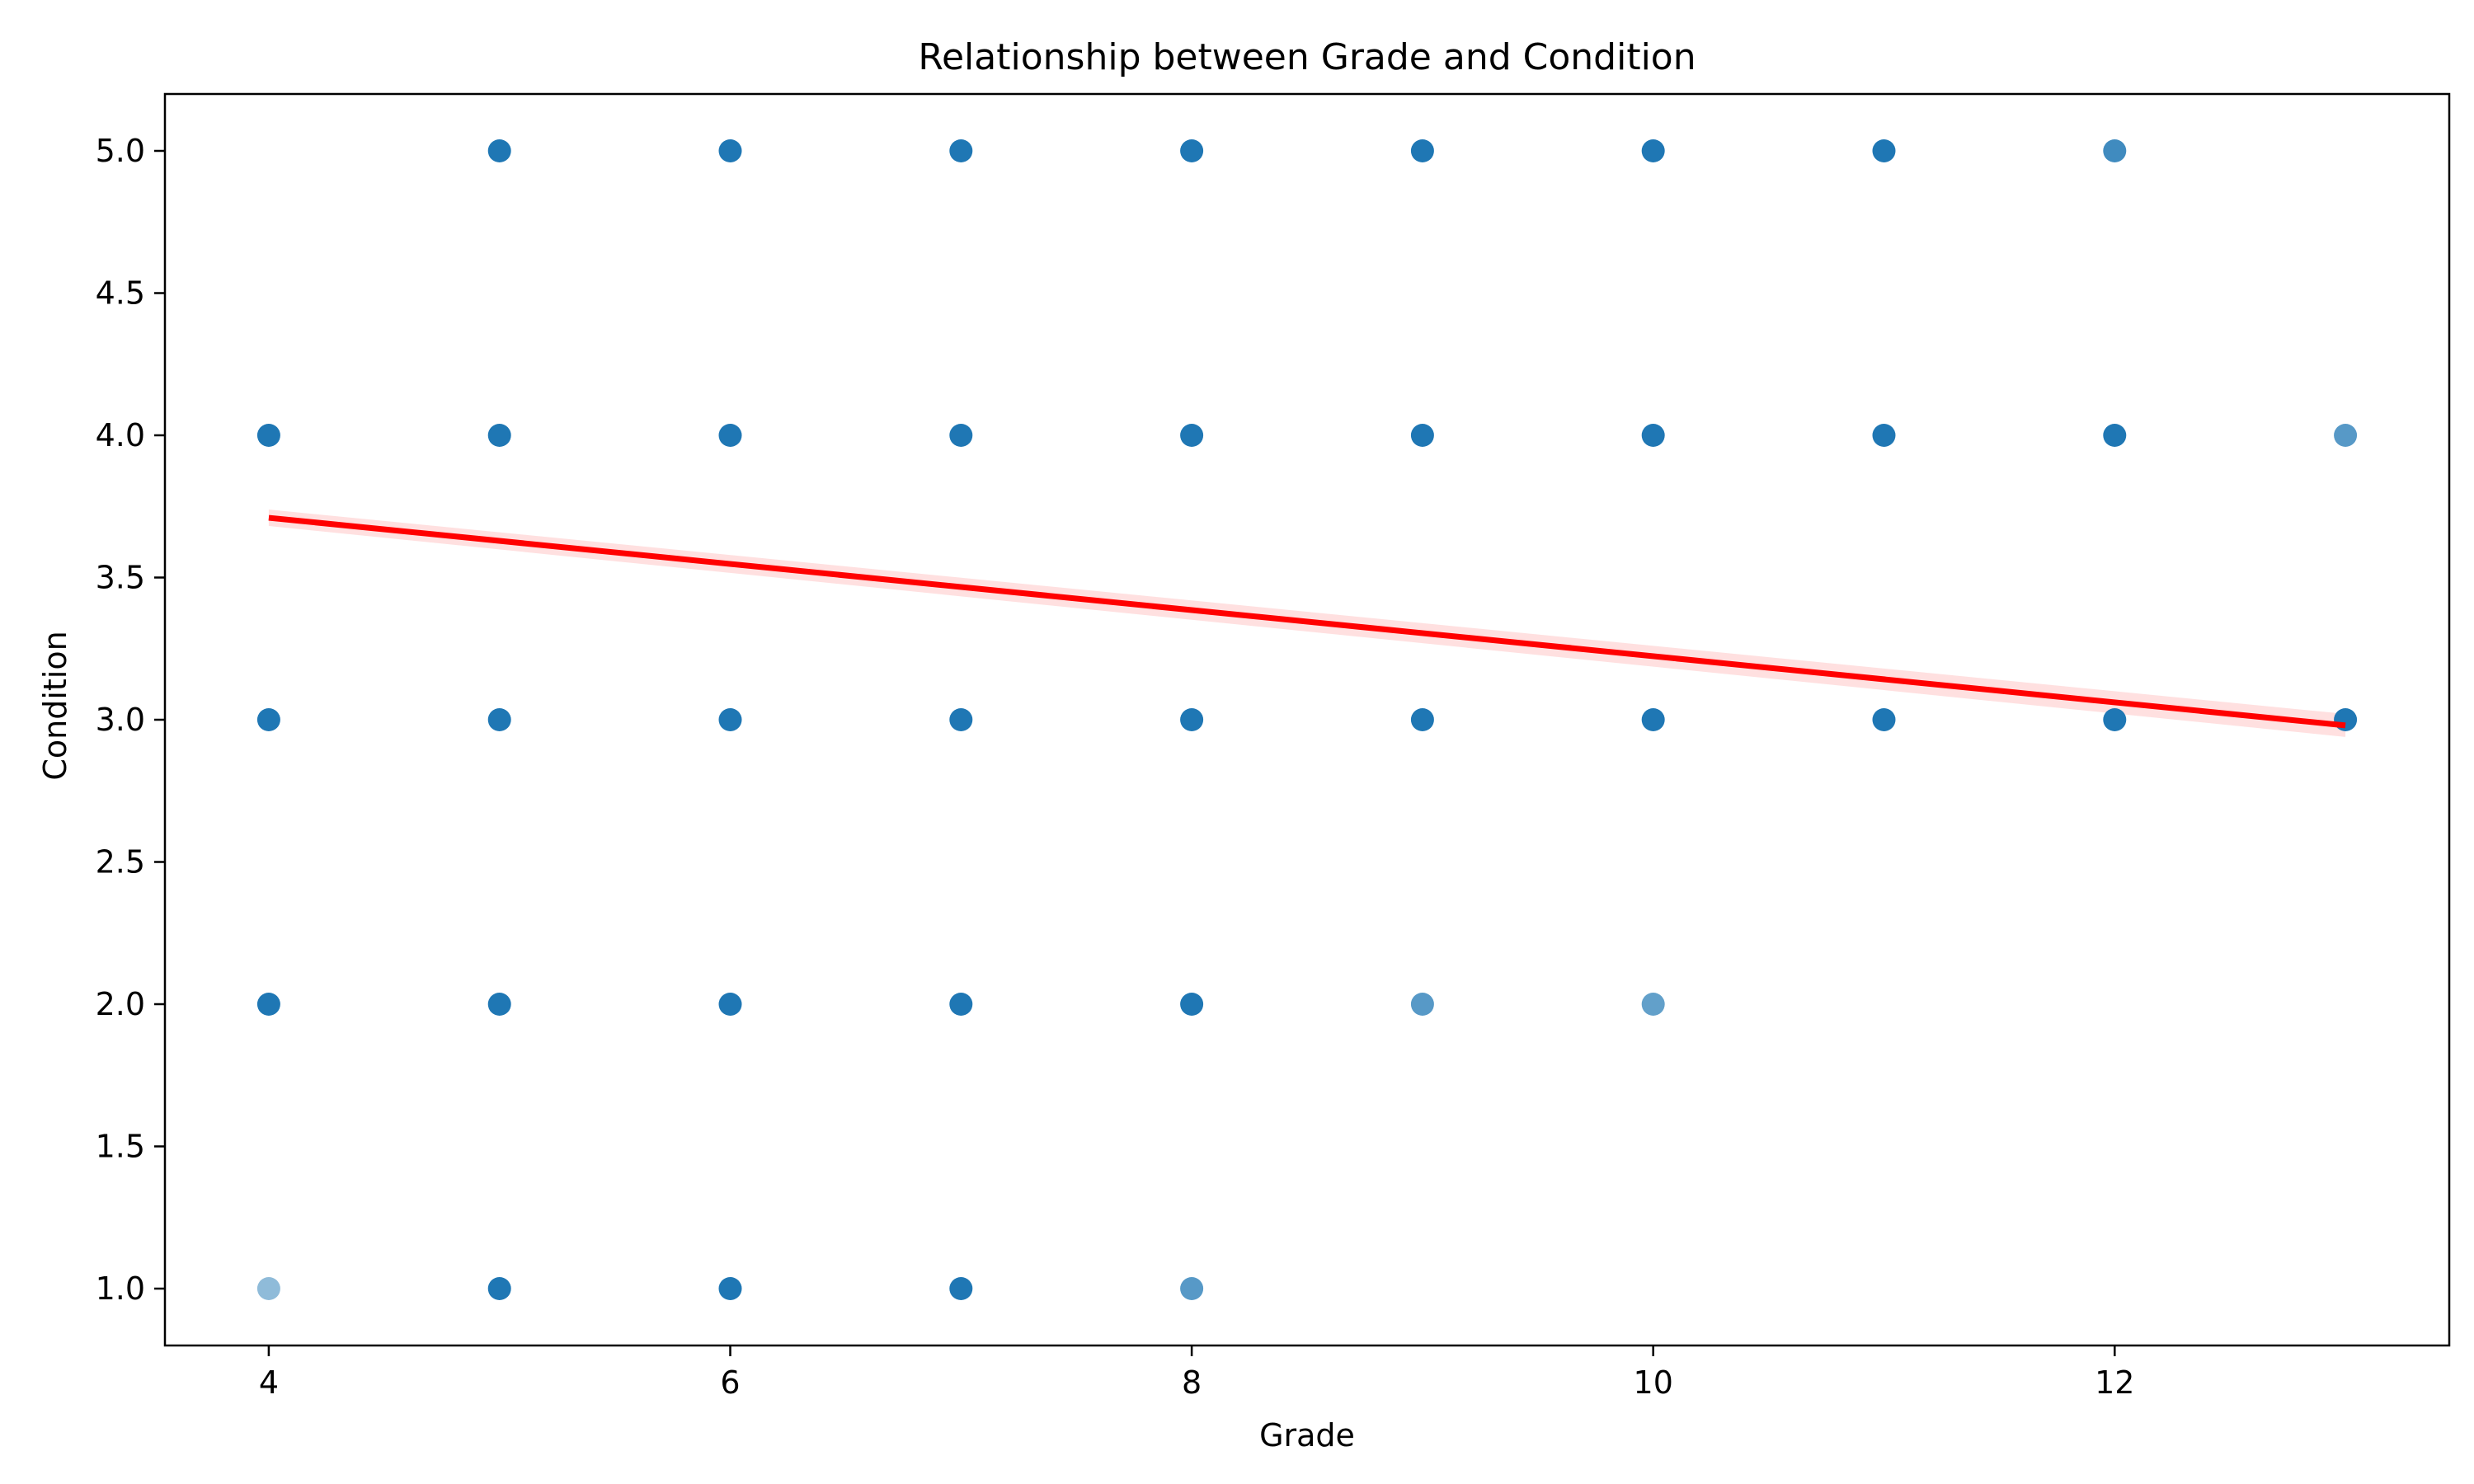 This screenshot has height=1484, width=2474. Describe the element at coordinates (120, 293) in the screenshot. I see `y-tick-label: 4.5` at that location.